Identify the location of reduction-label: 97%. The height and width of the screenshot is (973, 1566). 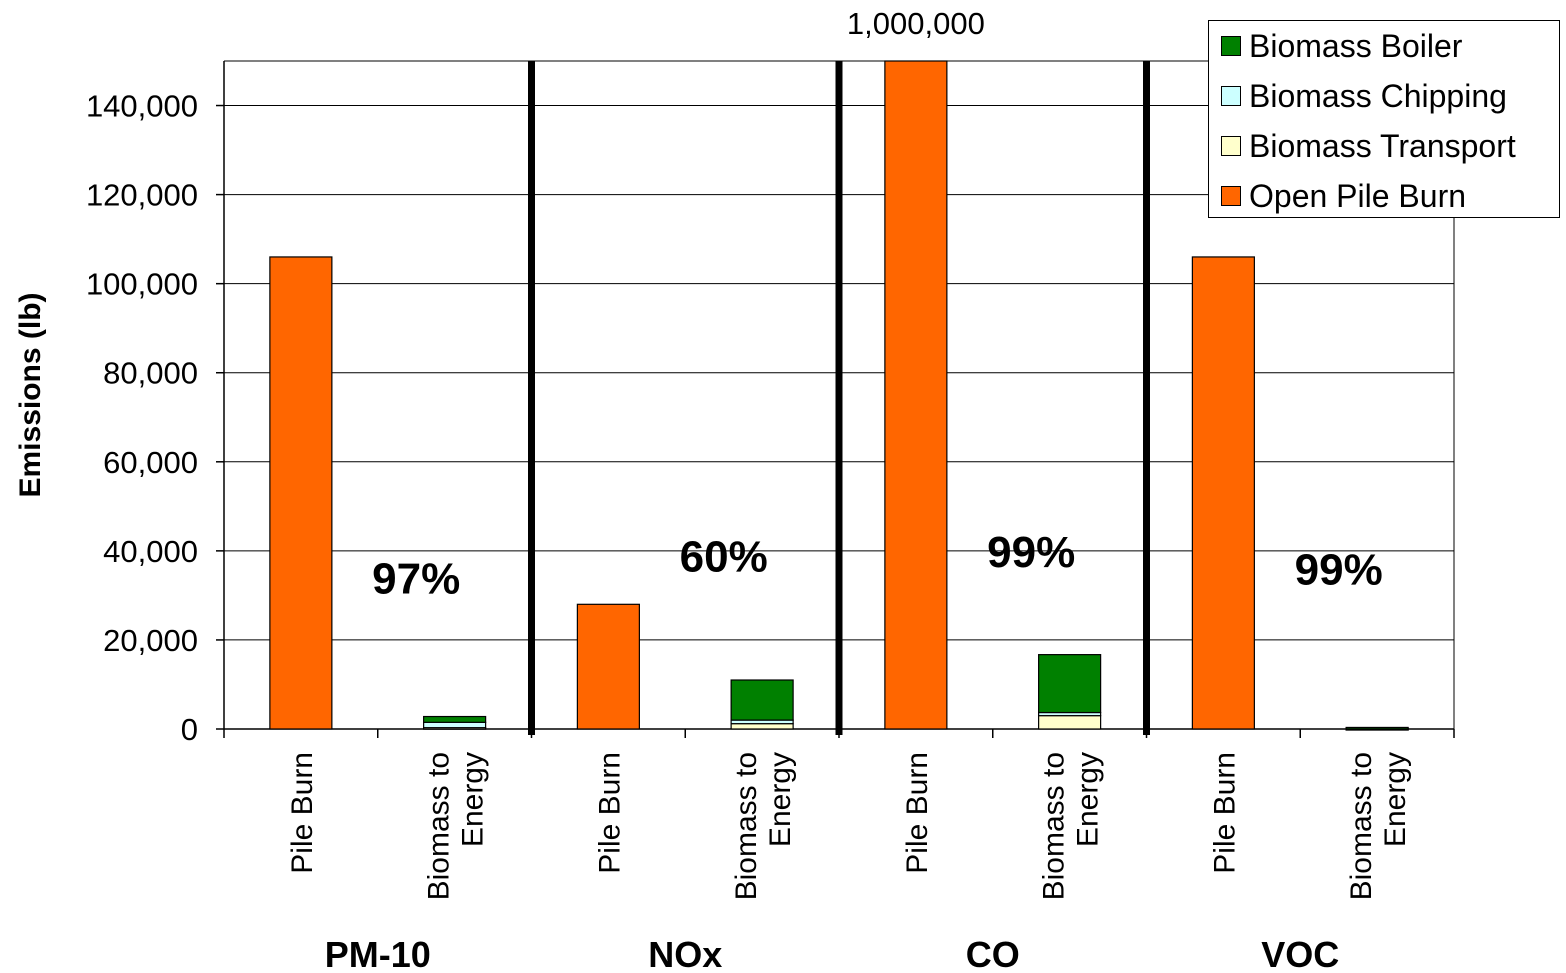
(416, 579).